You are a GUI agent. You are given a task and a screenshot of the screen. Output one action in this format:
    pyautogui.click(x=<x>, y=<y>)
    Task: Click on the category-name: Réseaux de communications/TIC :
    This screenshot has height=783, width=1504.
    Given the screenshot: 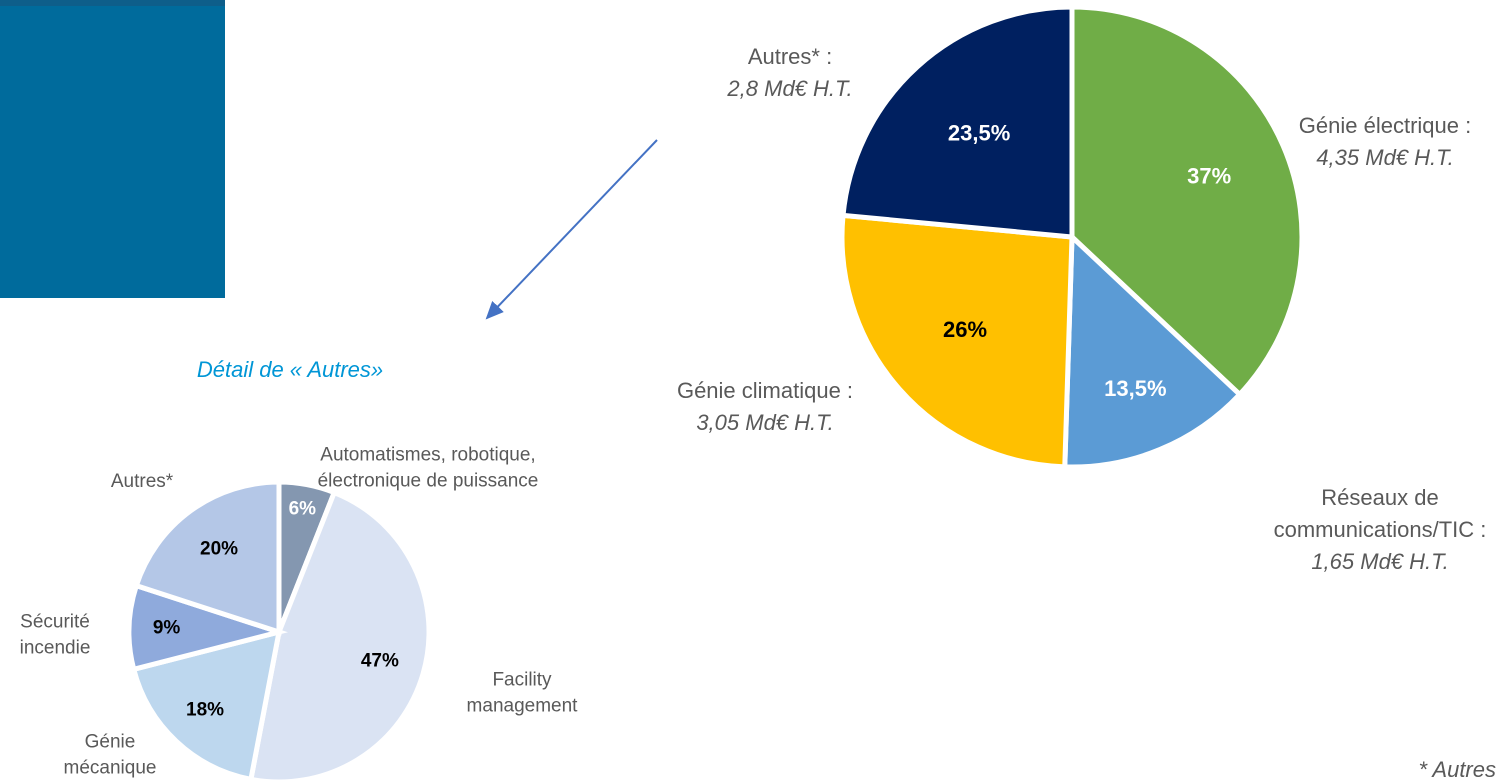 What is the action you would take?
    pyautogui.click(x=1380, y=514)
    